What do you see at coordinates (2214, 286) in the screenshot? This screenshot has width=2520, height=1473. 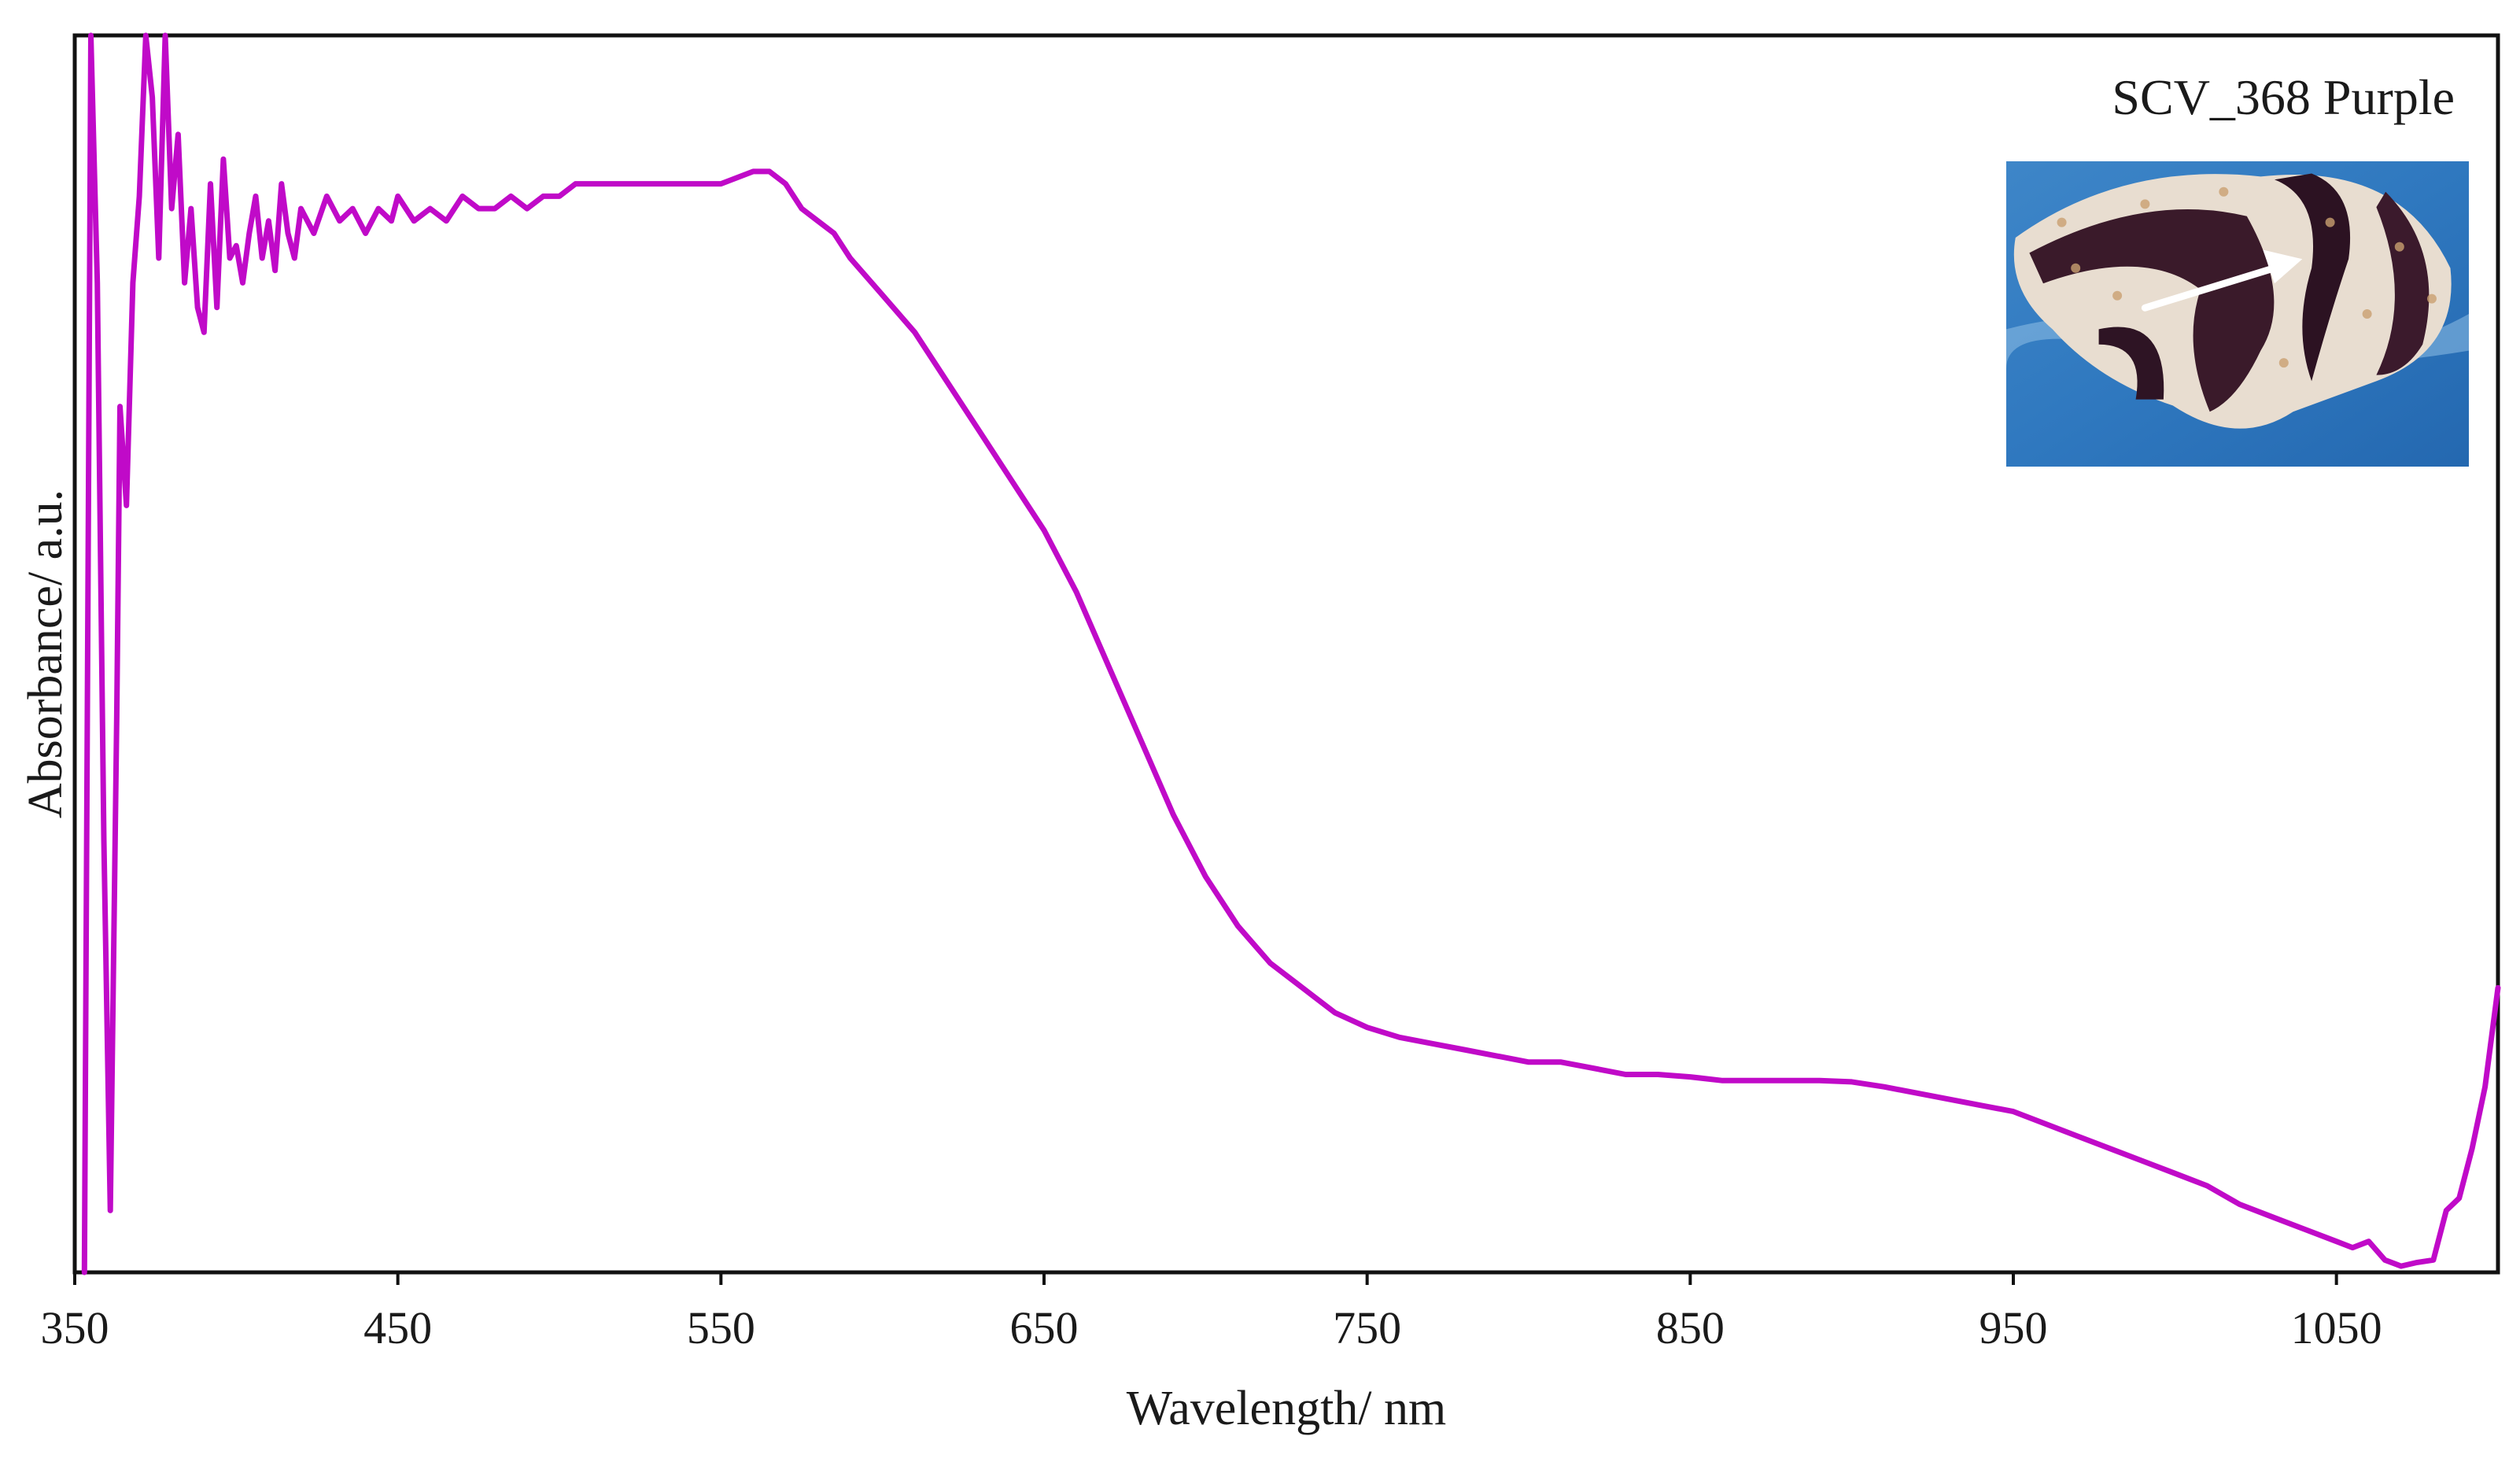 I see `inset-arrow-shaft` at bounding box center [2214, 286].